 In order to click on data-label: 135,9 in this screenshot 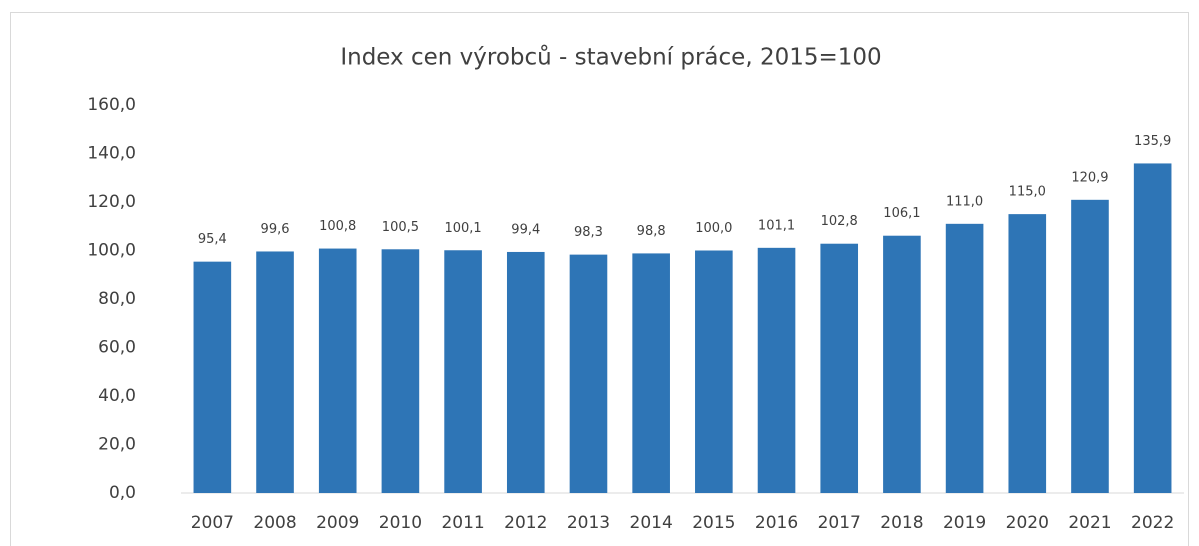, I will do `click(1152, 141)`.